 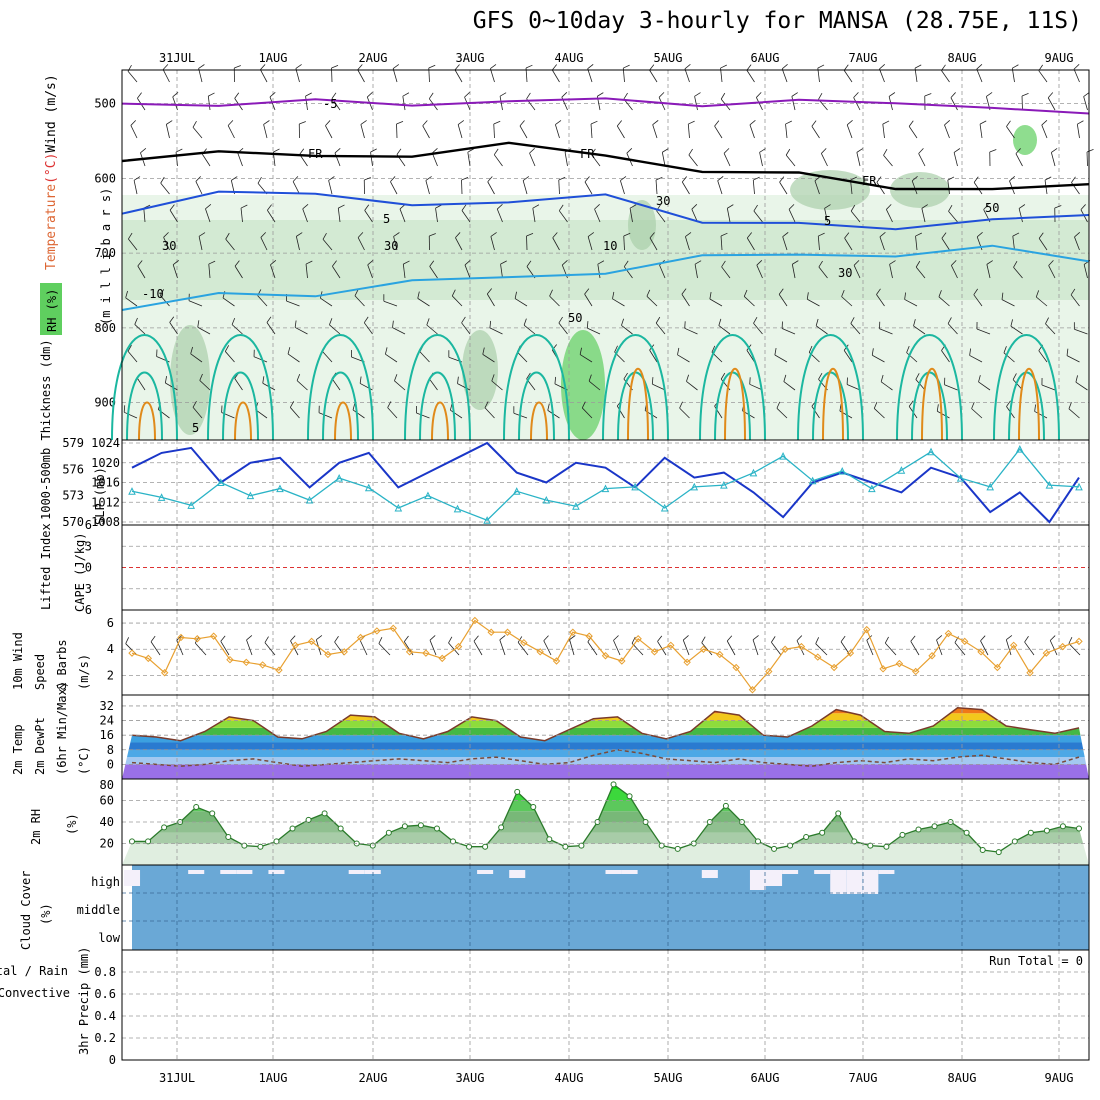 I want to click on wind-barb-343-flag, so click(x=555, y=380).